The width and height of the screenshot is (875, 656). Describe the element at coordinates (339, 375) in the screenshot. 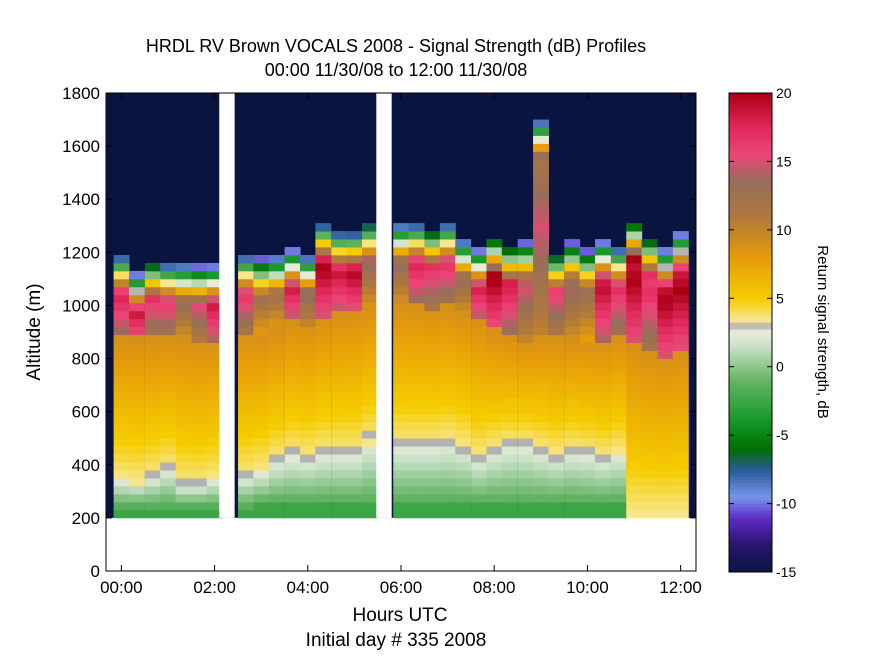

I see `profile-column` at that location.